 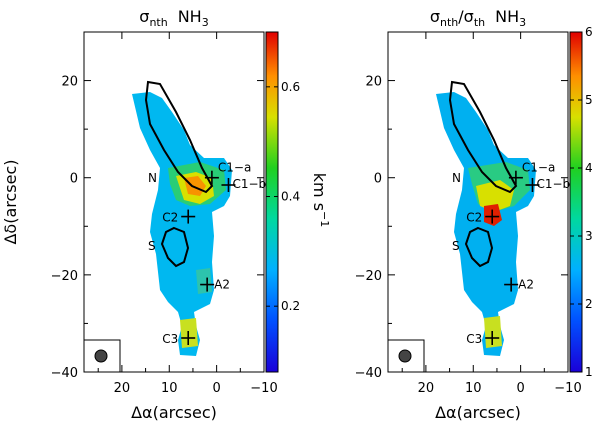 What do you see at coordinates (101, 356) in the screenshot?
I see `beam-left` at bounding box center [101, 356].